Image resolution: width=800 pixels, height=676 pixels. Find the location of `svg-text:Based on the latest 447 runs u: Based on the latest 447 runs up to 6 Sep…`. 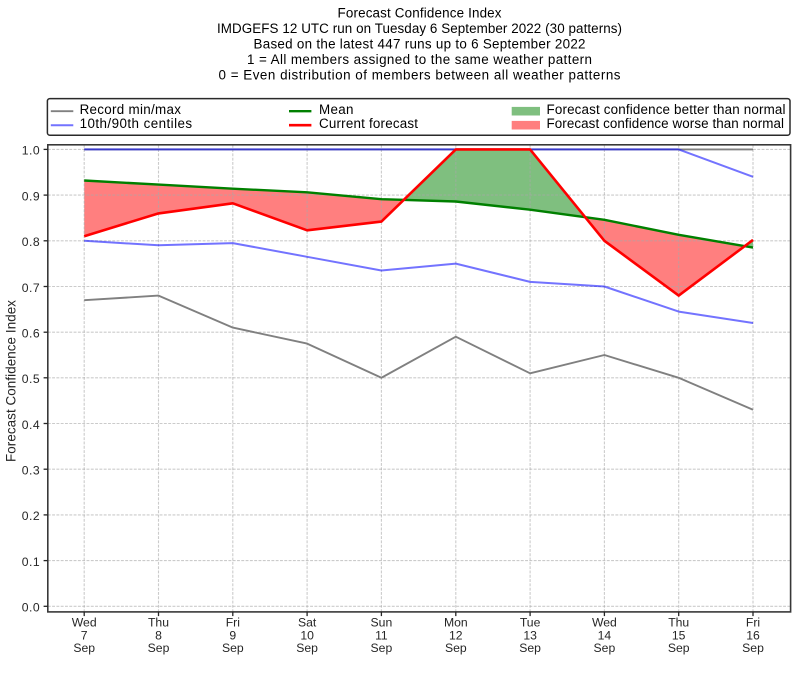

svg-text:Based on the latest 447 runs u: Based on the latest 447 runs up to 6 Sep… is located at coordinates (420, 43).